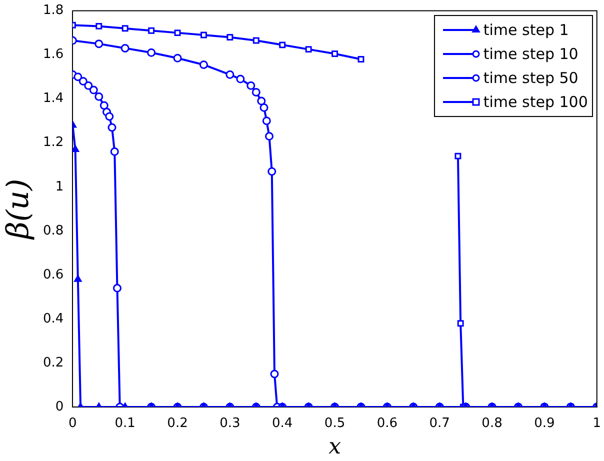  What do you see at coordinates (53, 142) in the screenshot?
I see `y-tick-label: 1.2` at bounding box center [53, 142].